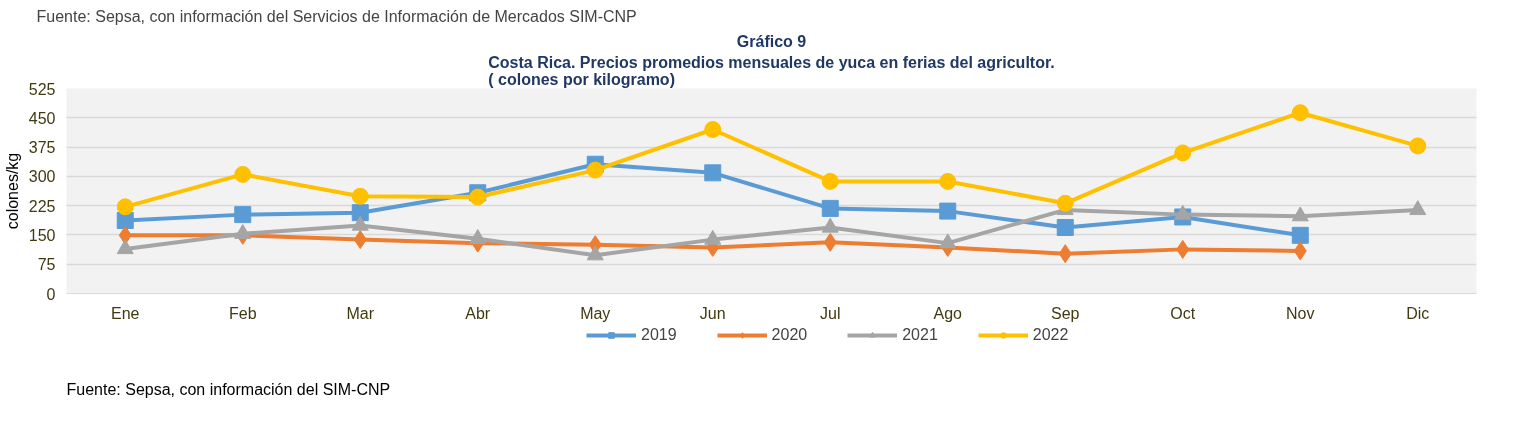 The image size is (1533, 443). What do you see at coordinates (42, 206) in the screenshot?
I see `y-tick-label: 225` at bounding box center [42, 206].